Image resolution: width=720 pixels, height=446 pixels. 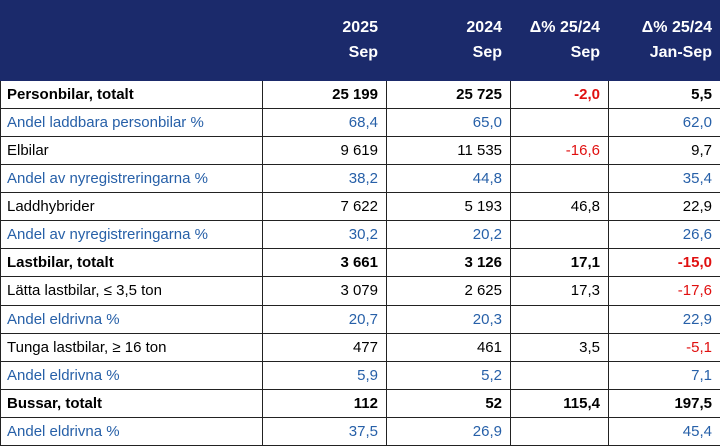 What do you see at coordinates (324, 179) in the screenshot?
I see `value-cell: 38,2` at bounding box center [324, 179].